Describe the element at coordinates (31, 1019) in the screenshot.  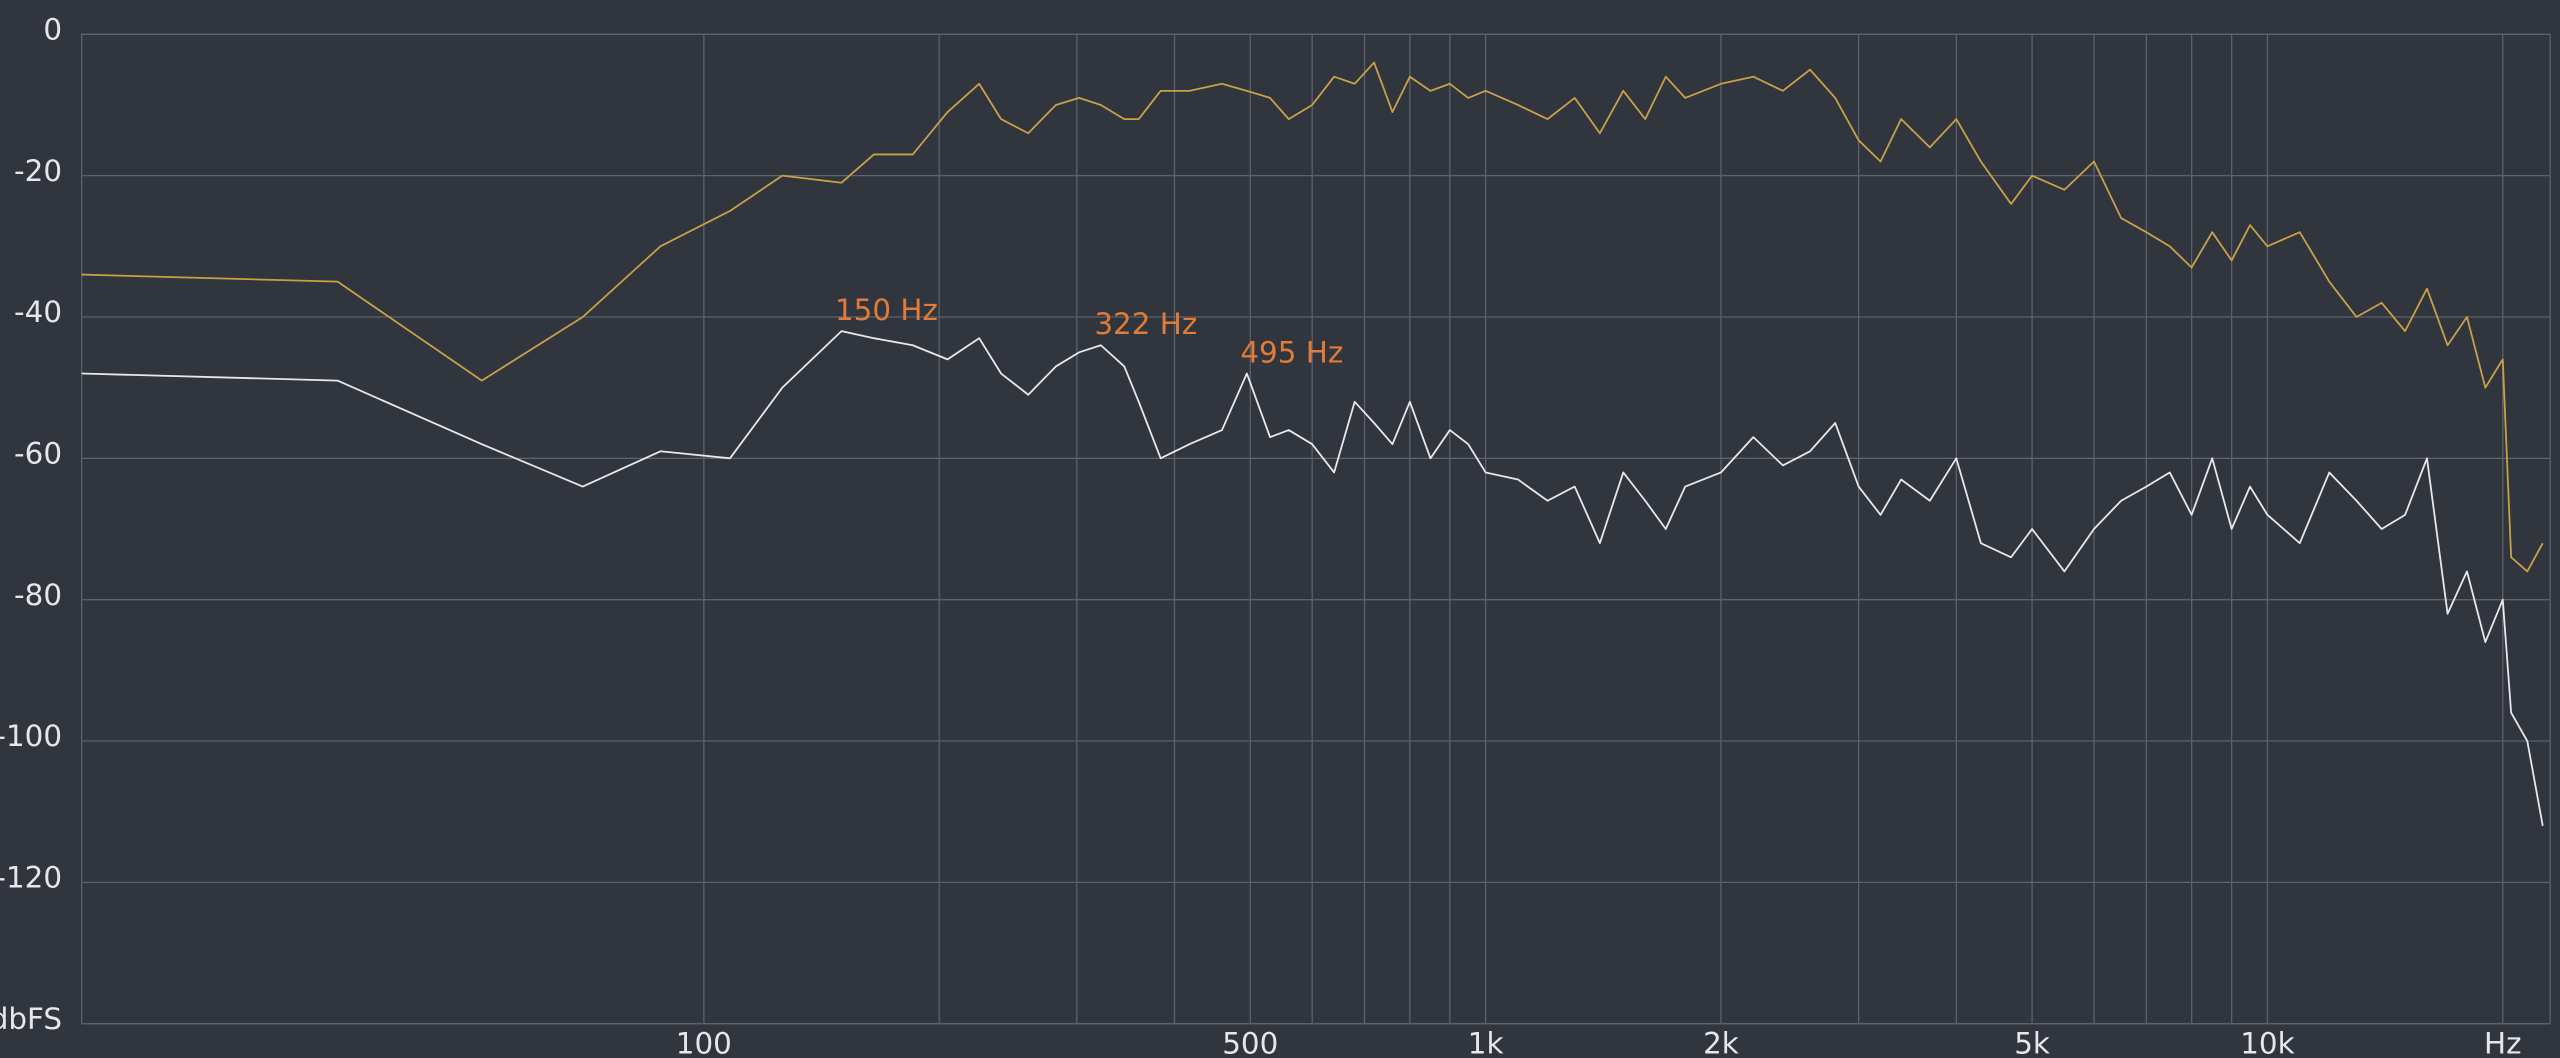
I see `y-tick-label: dbFS` at that location.